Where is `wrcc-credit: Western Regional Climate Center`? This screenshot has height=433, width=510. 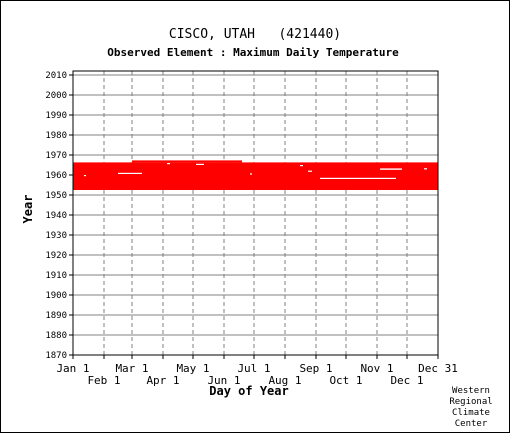
wrcc-credit: Western Regional Climate Center is located at coordinates (471, 408).